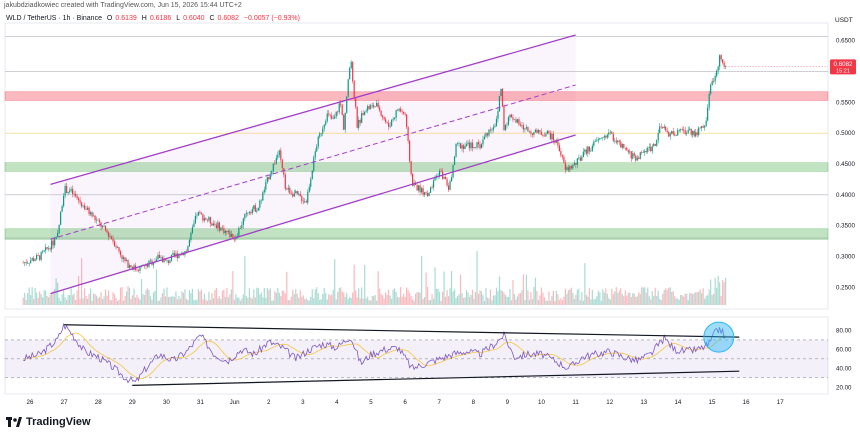 This screenshot has width=860, height=437. Describe the element at coordinates (228, 18) in the screenshot. I see `ohlc-close: 0.6082` at that location.